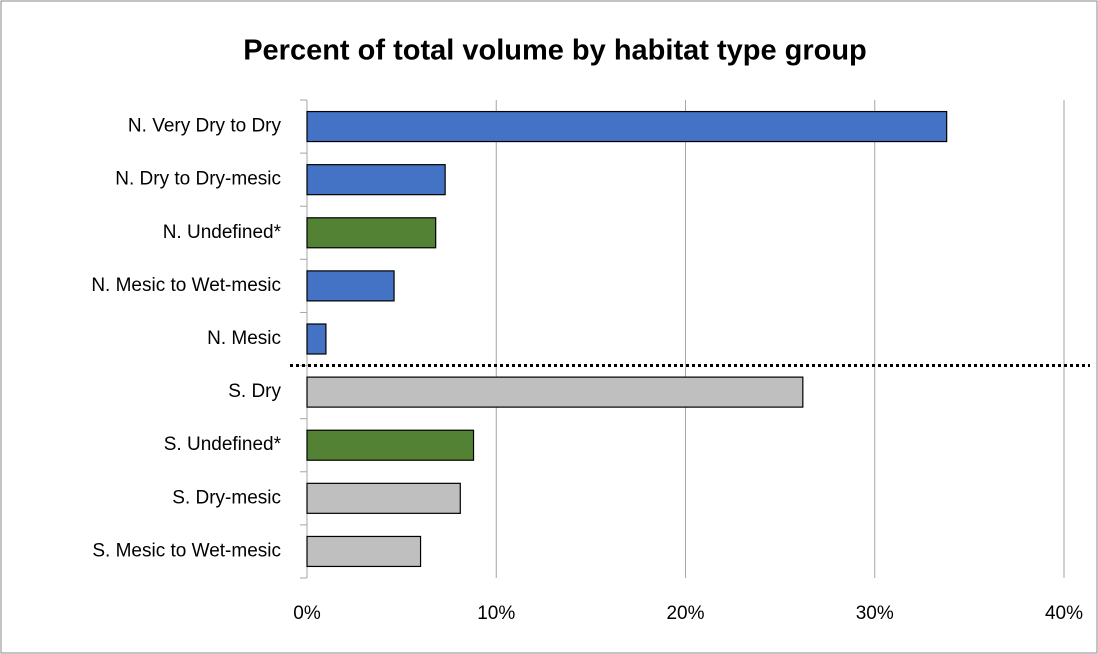 This screenshot has height=654, width=1098. What do you see at coordinates (223, 444) in the screenshot?
I see `y-tick-label: S. Undefined*` at bounding box center [223, 444].